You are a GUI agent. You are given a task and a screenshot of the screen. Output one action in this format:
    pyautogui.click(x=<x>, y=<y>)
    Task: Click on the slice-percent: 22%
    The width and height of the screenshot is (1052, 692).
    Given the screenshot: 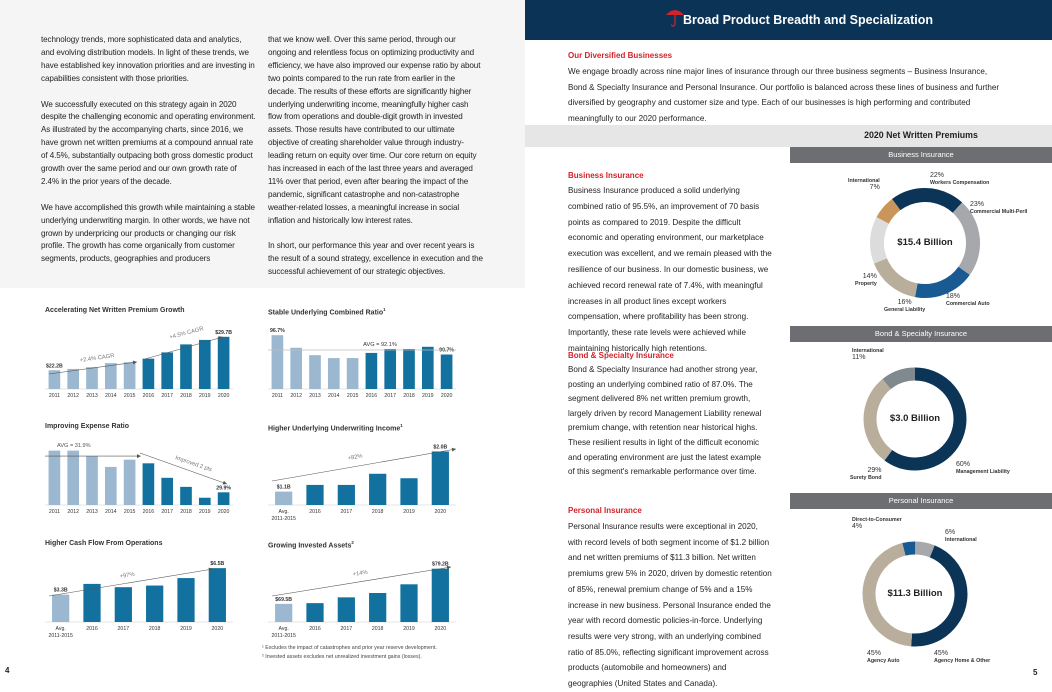 What is the action you would take?
    pyautogui.click(x=937, y=175)
    